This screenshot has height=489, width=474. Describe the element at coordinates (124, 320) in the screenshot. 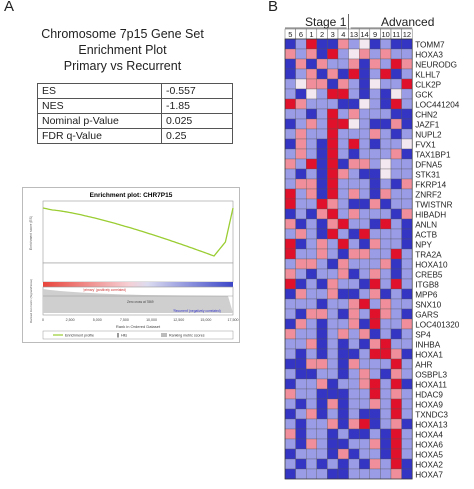

I see `x-tick-label: 7,500` at that location.